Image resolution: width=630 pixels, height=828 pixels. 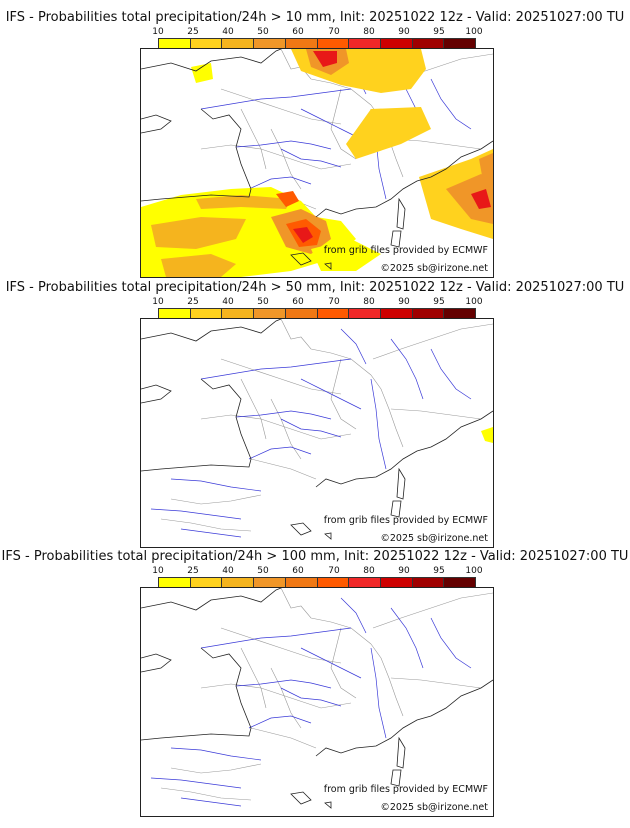 What do you see at coordinates (487, 435) in the screenshot?
I see `precip-field` at bounding box center [487, 435].